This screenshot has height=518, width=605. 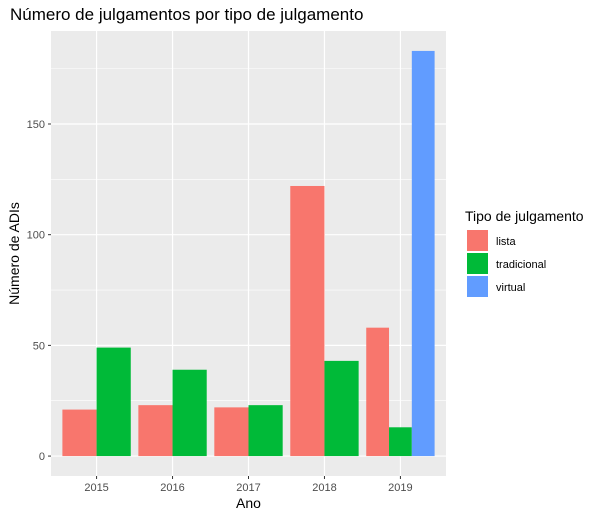 I want to click on y-axis: 0 50 100 150, so click(x=39, y=291).